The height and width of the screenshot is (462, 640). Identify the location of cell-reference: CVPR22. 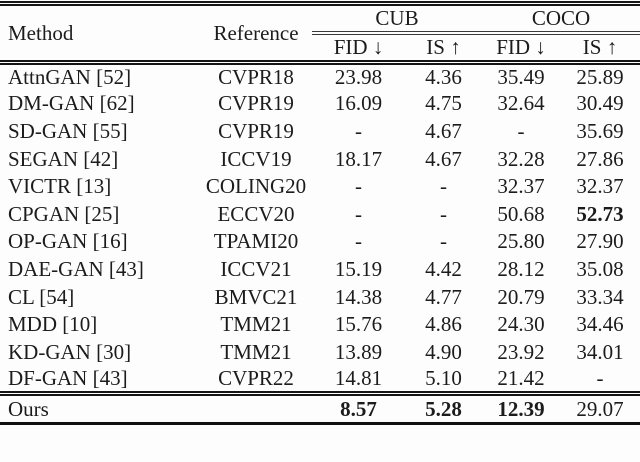
(256, 381).